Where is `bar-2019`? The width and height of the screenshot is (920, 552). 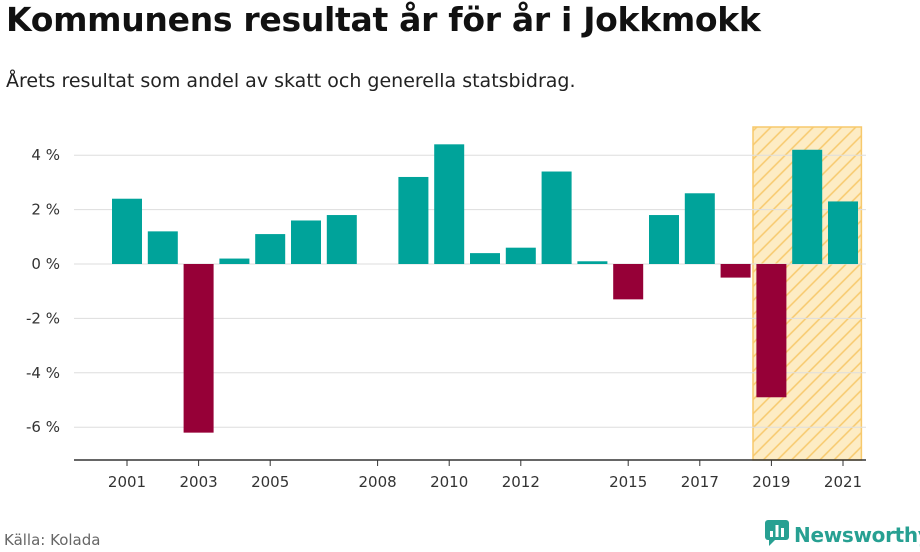
bar-2019 is located at coordinates (771, 331).